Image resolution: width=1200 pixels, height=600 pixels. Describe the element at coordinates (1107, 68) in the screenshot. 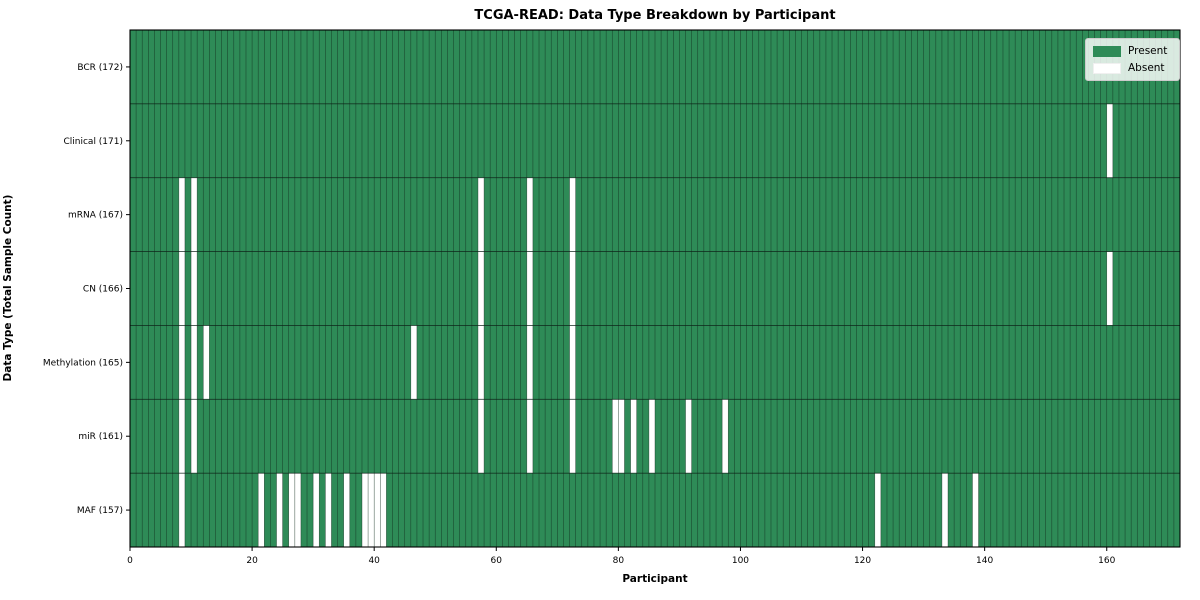

I see `absent-swatch-icon` at that location.